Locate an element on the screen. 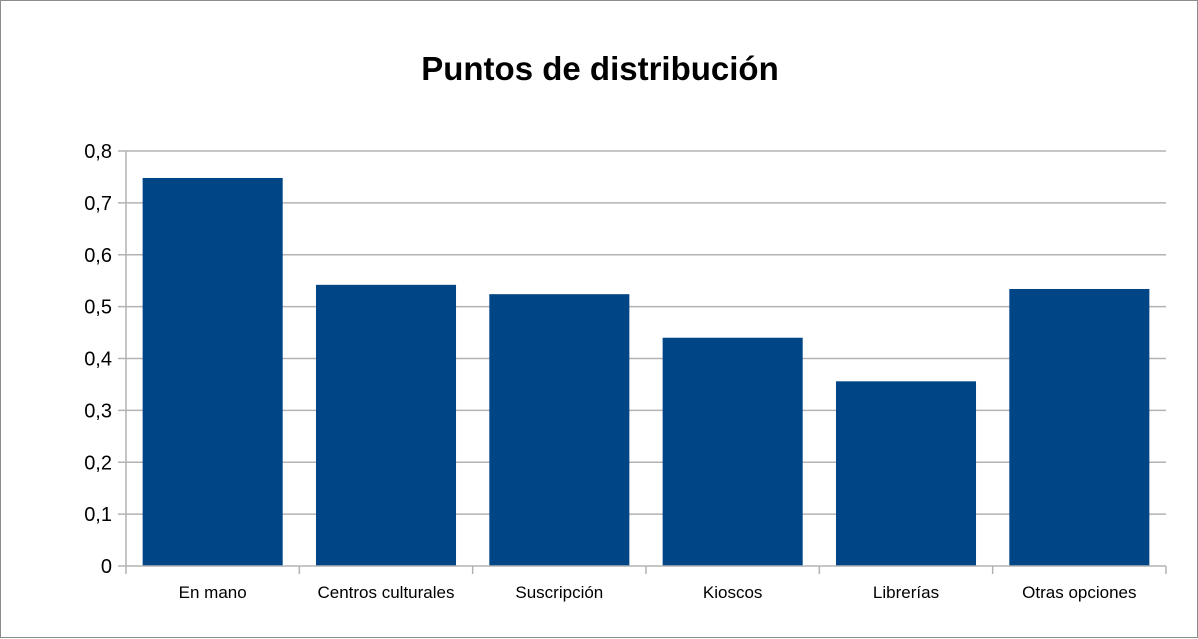 The image size is (1198, 639). y-axis-tick-labels: 0 0,1 0,2 0,3 0,4 0,5 0,6 0,7 0,8 is located at coordinates (98, 359).